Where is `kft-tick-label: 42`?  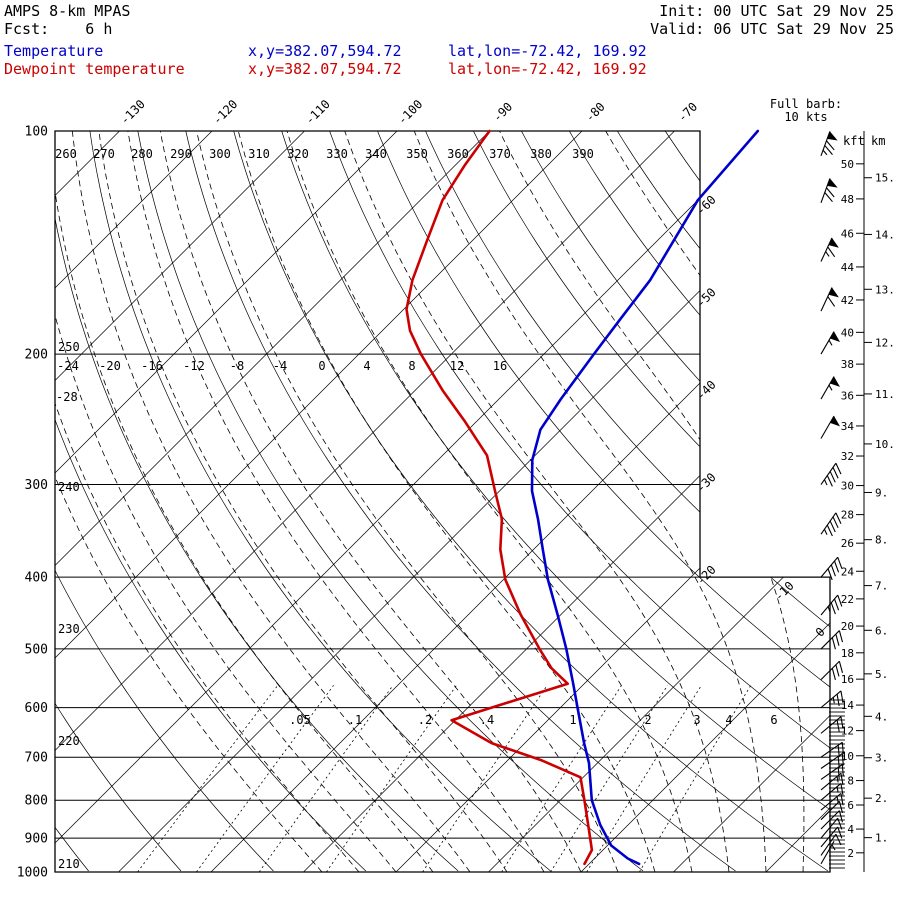
kft-tick-label: 42 is located at coordinates (847, 300).